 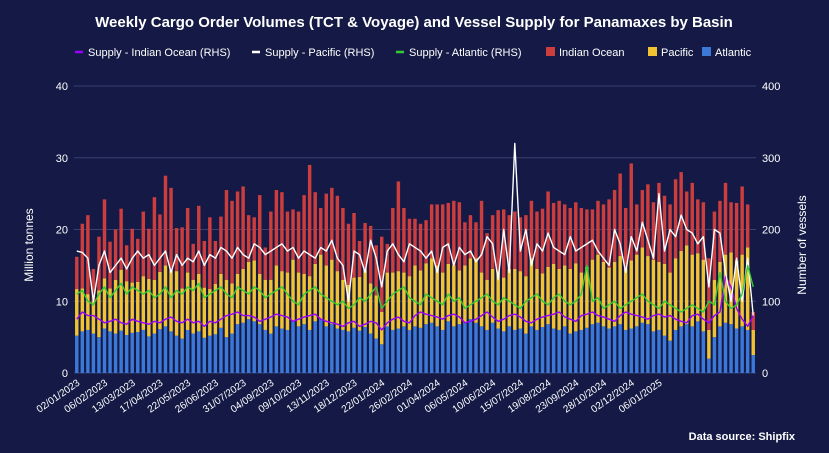 What do you see at coordinates (771, 87) in the screenshot?
I see `y-tick-right: 400` at bounding box center [771, 87].